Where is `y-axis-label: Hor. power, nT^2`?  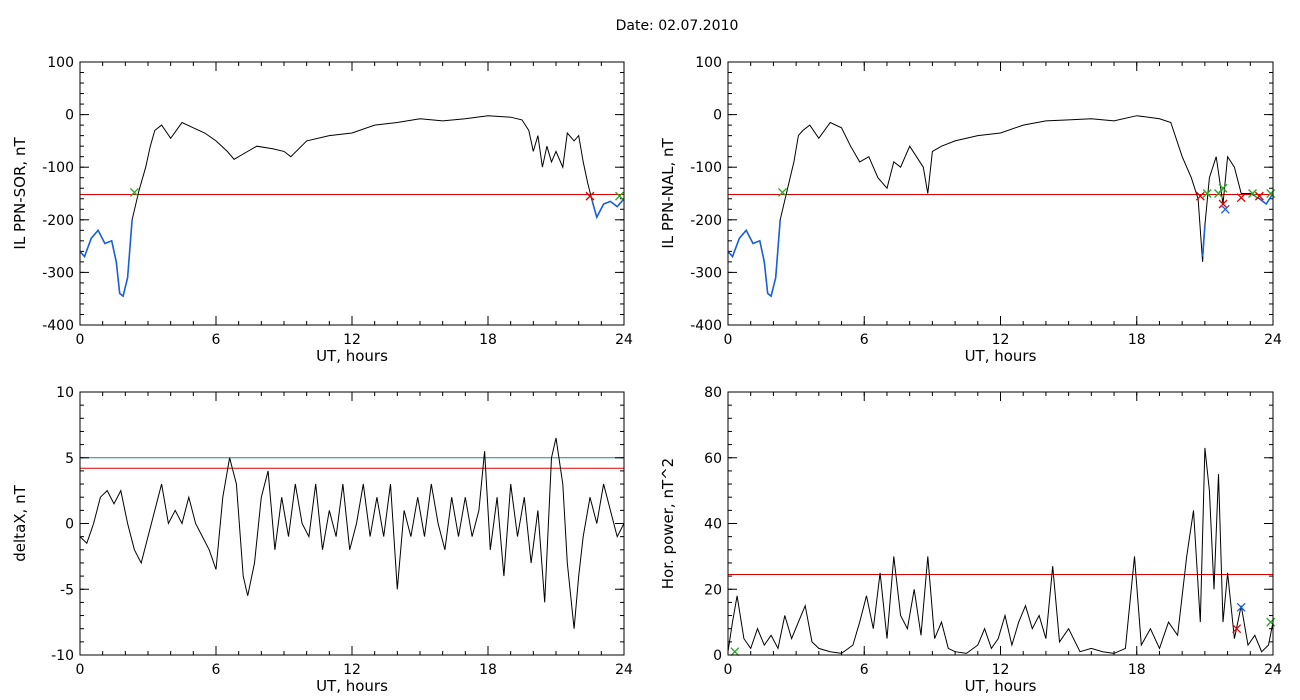
y-axis-label: Hor. power, nT^2 is located at coordinates (668, 523).